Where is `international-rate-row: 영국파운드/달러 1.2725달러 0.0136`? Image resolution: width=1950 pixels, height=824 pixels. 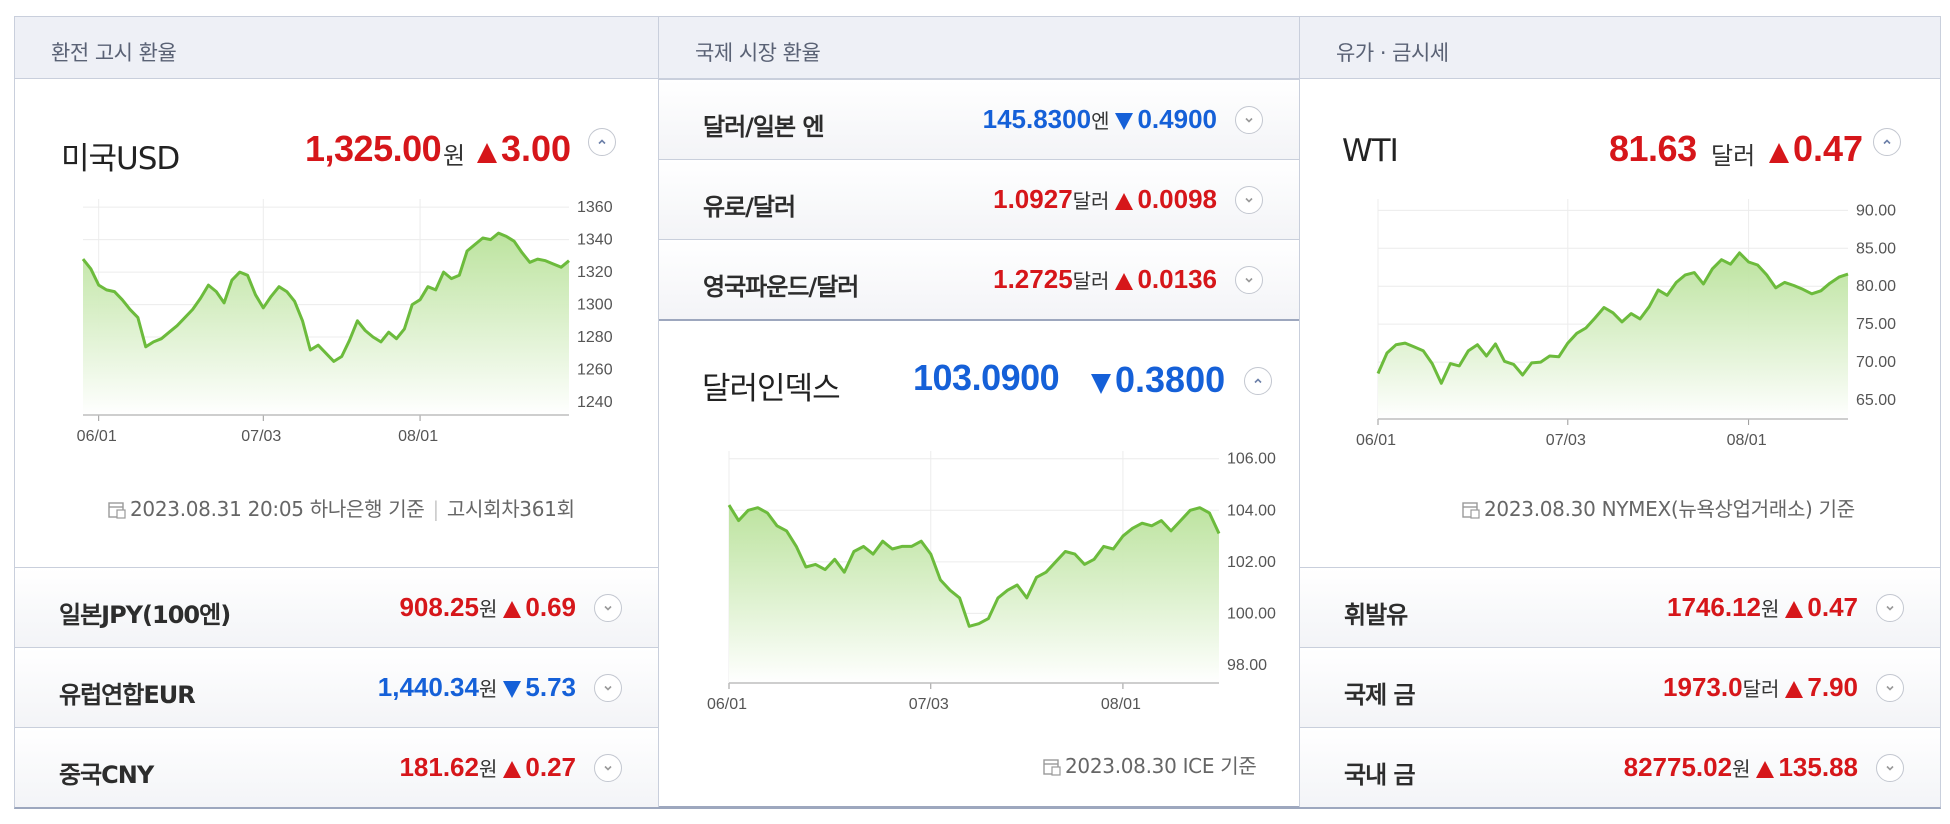 international-rate-row: 영국파운드/달러 1.2725달러 0.0136 is located at coordinates (979, 279).